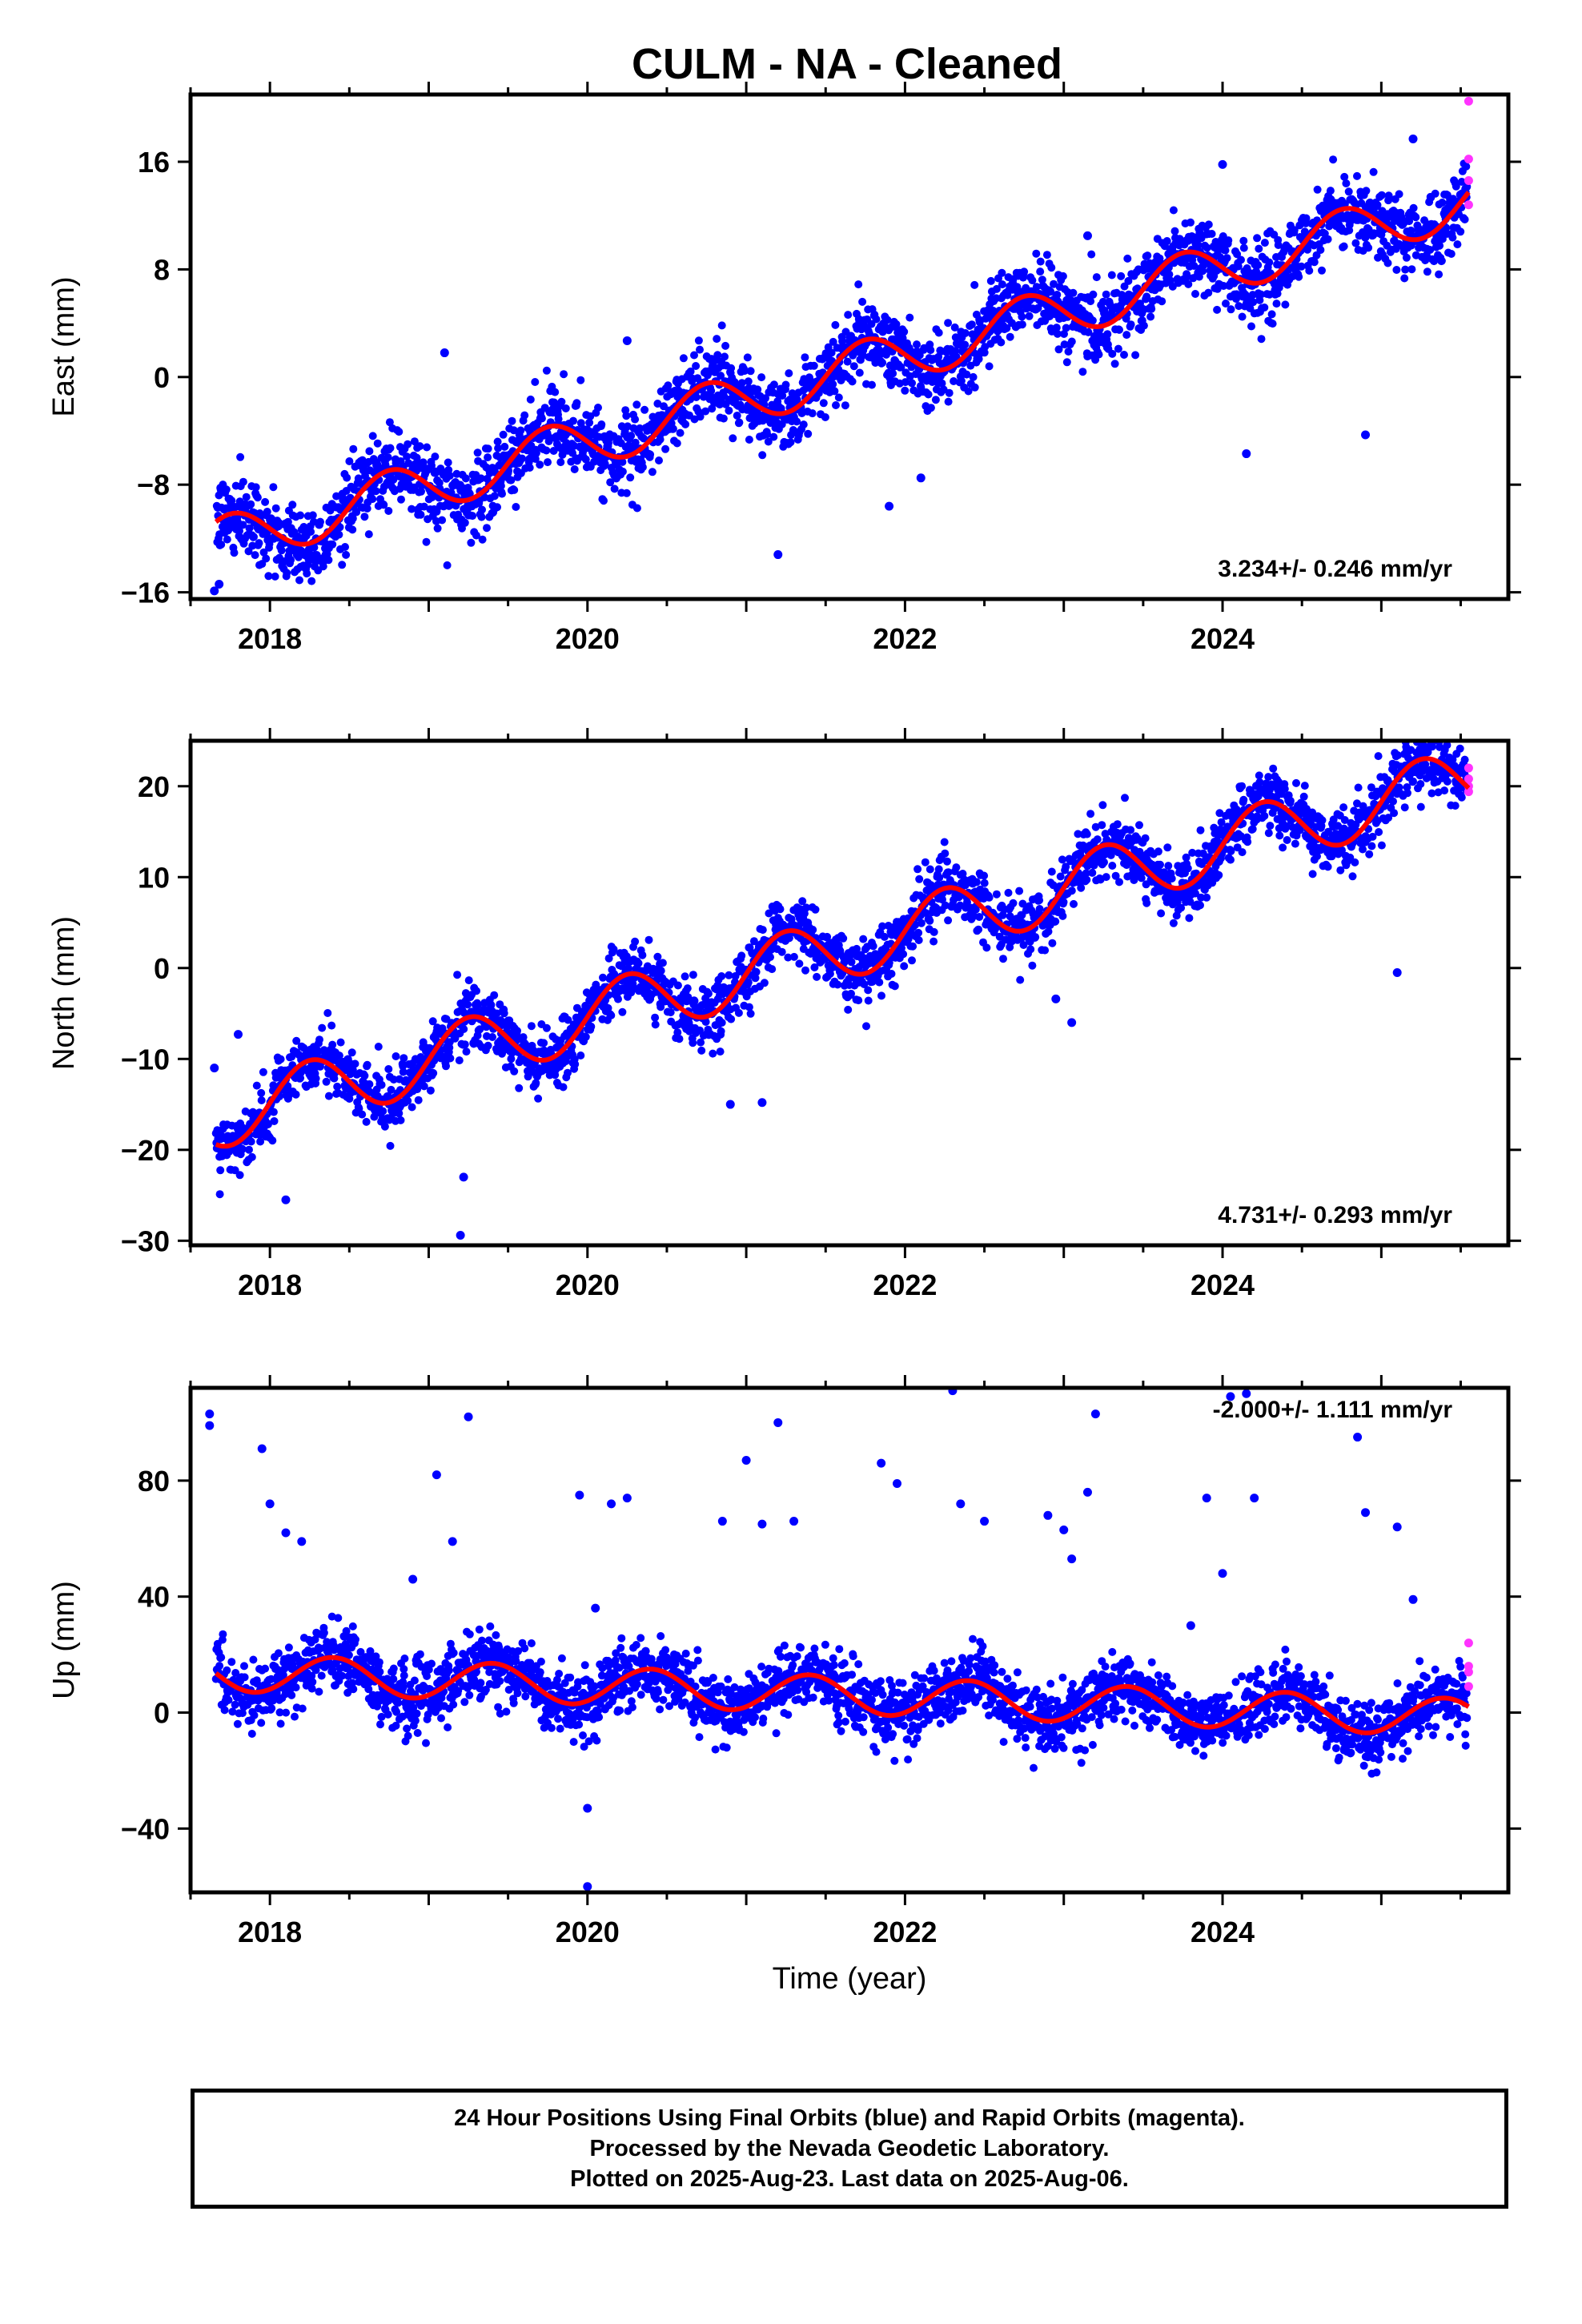 The image size is (1582, 2324). I want to click on y-tick-label: 16, so click(154, 162).